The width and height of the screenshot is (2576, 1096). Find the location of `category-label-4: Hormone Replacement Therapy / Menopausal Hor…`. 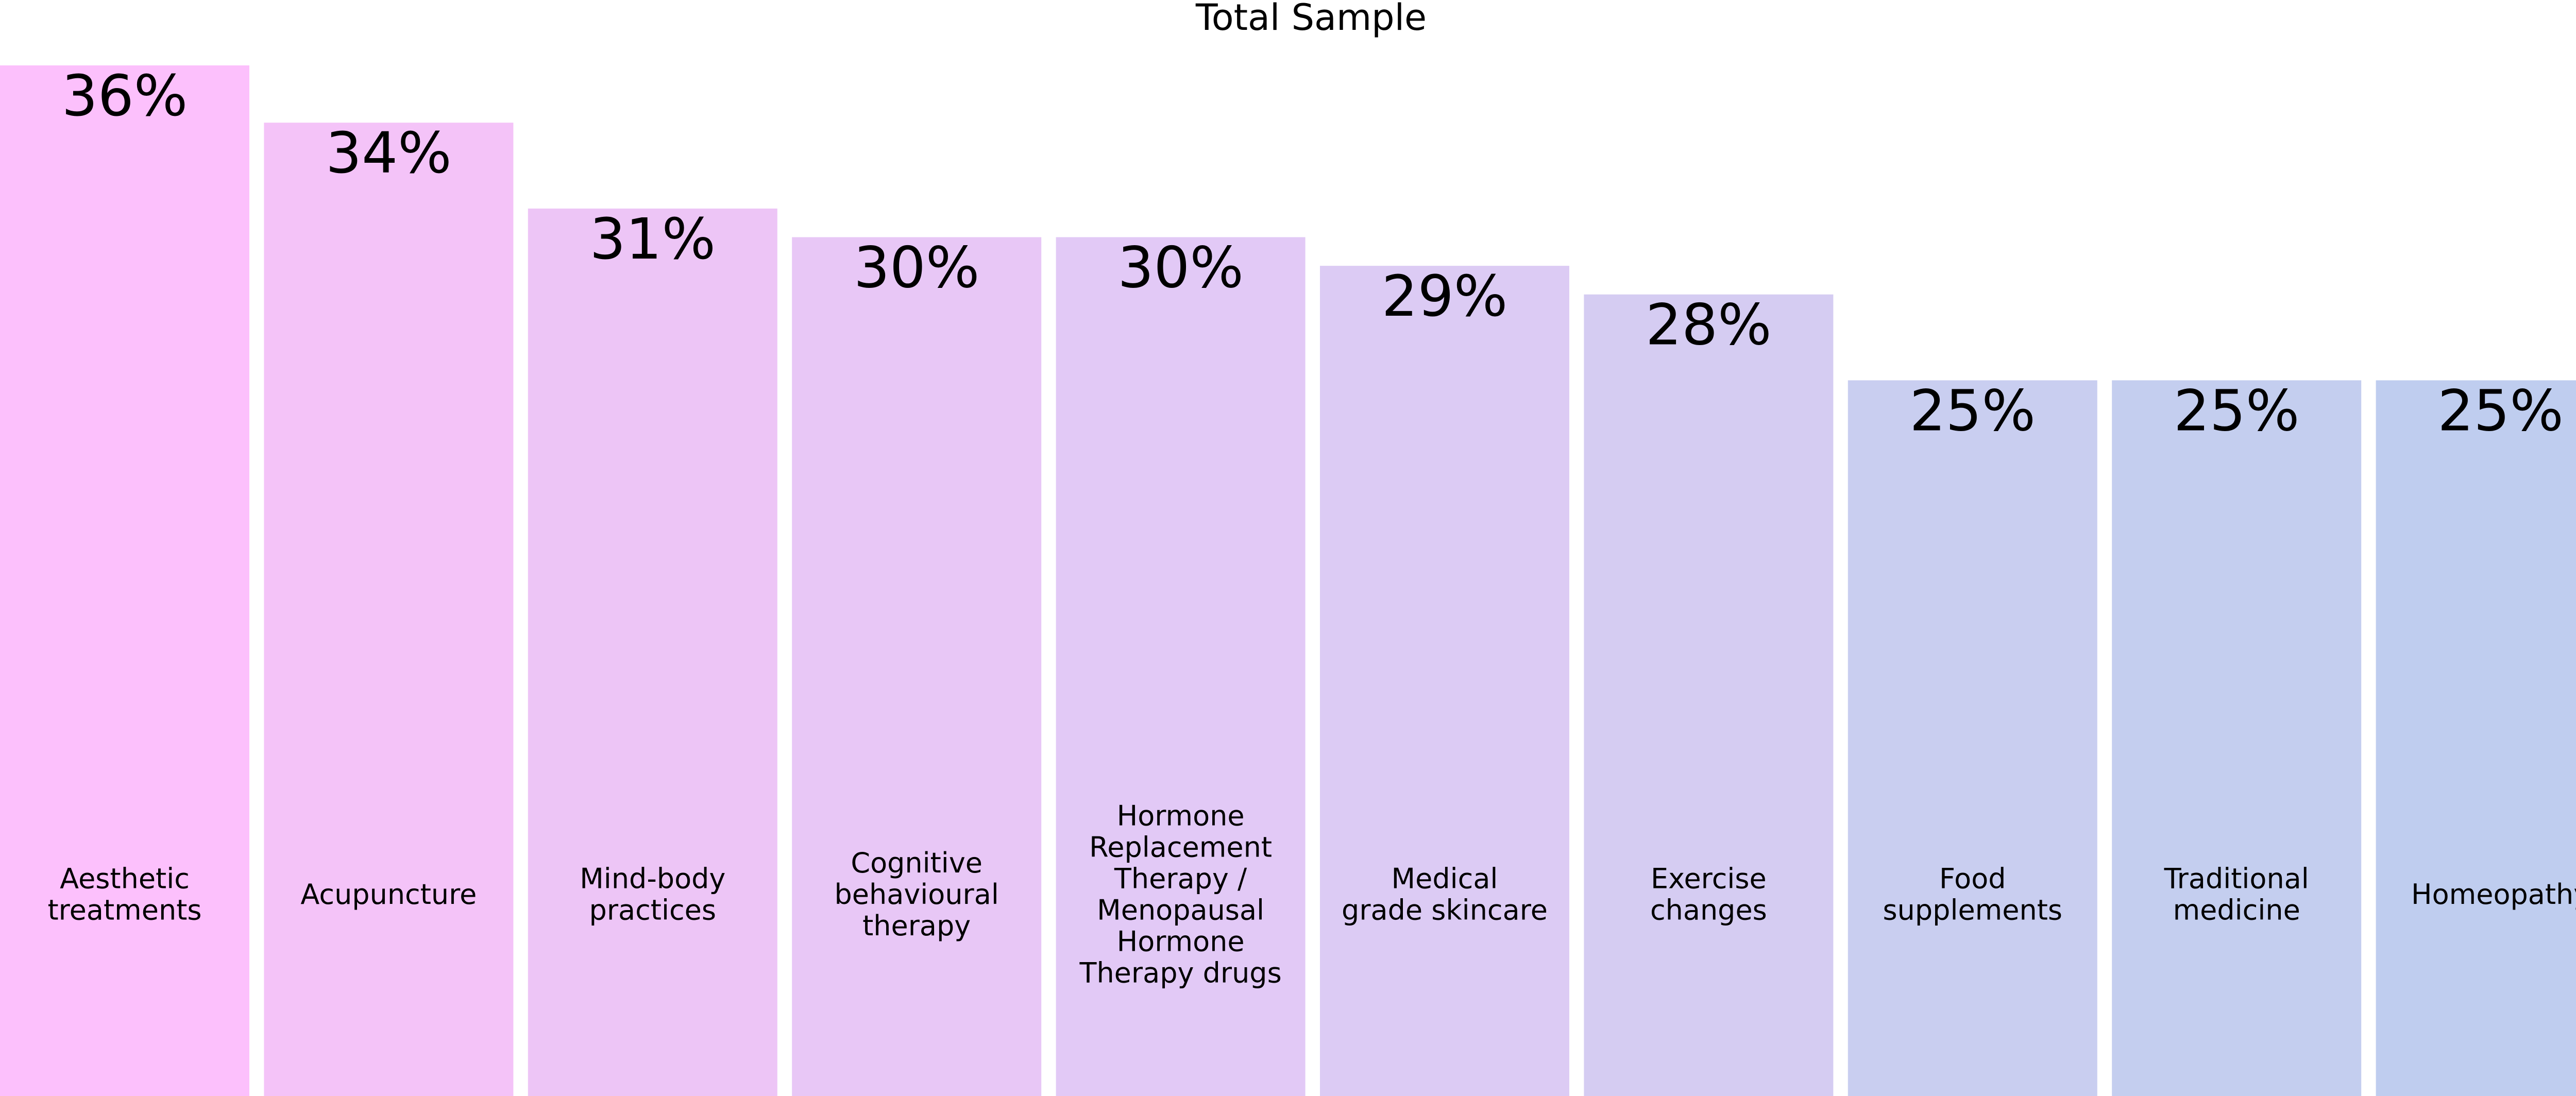

category-label-4: Hormone Replacement Therapy / Menopausal Hor… is located at coordinates (1180, 894).